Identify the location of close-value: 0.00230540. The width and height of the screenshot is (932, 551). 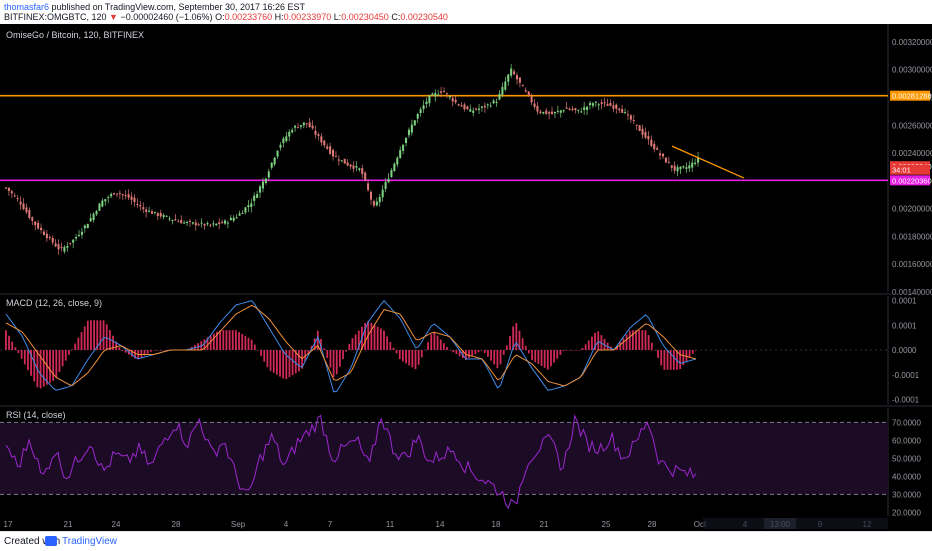
(424, 17).